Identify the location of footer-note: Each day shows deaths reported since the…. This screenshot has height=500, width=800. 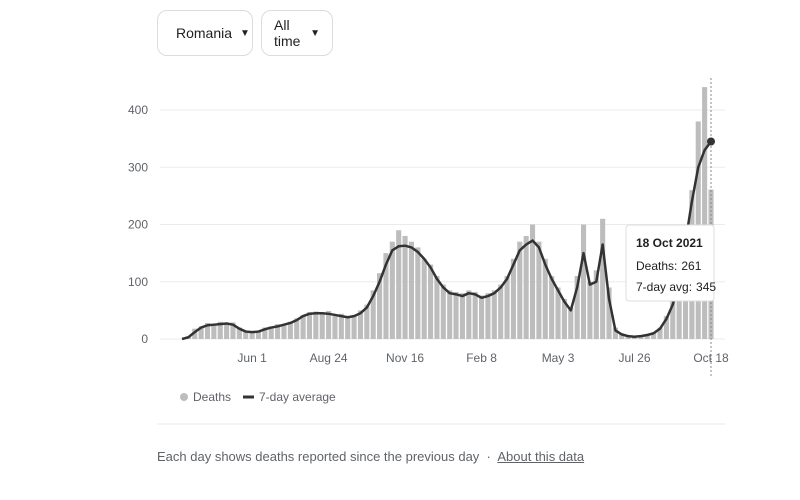
(318, 456).